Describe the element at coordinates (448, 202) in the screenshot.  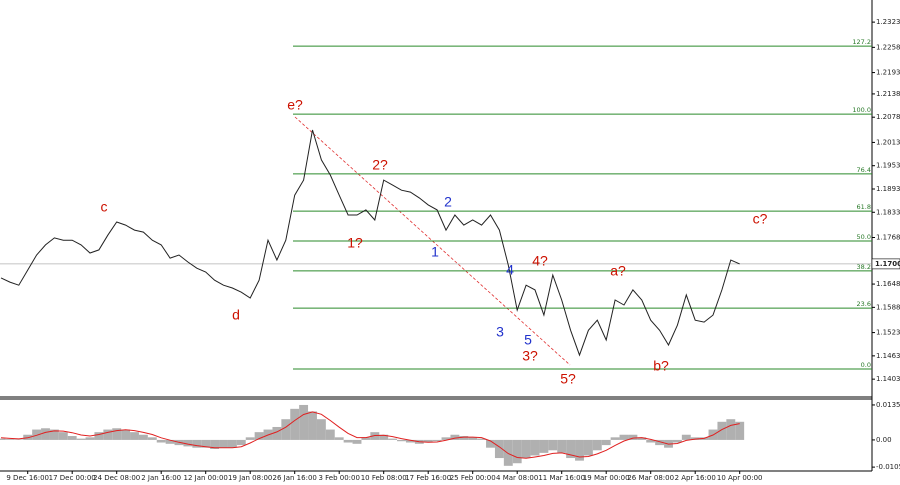
I see `wave-label: 2` at that location.